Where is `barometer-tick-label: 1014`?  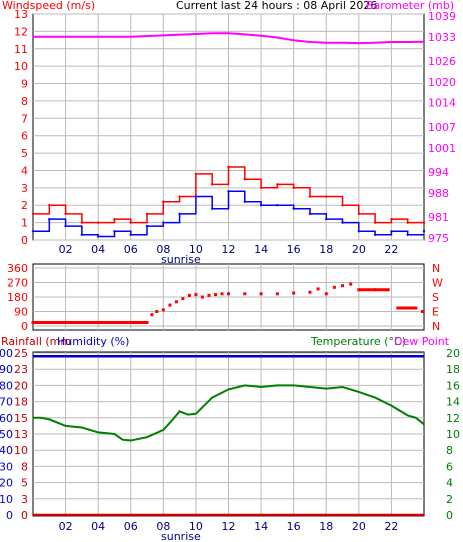 barometer-tick-label: 1014 is located at coordinates (442, 103).